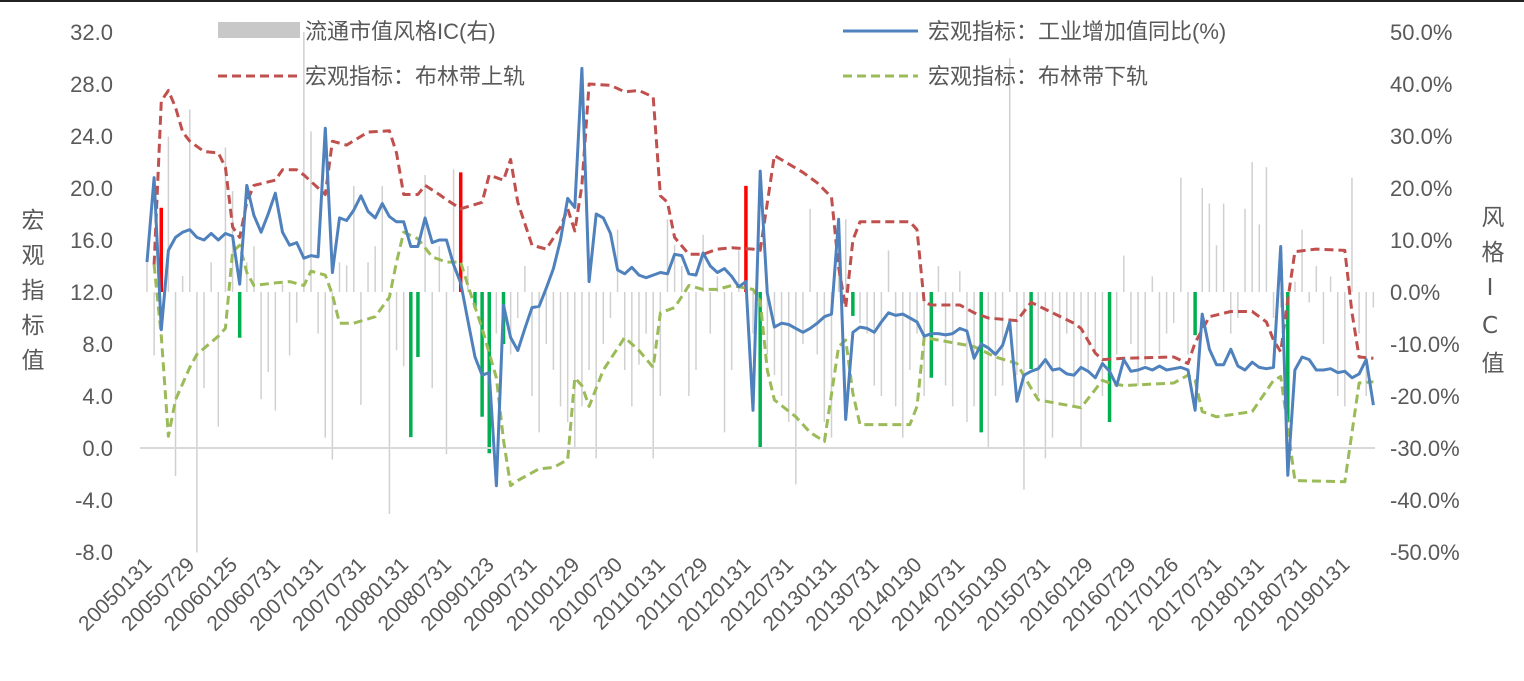 This screenshot has width=1524, height=681. What do you see at coordinates (97, 448) in the screenshot?
I see `left-tick-label: 0.0` at bounding box center [97, 448].